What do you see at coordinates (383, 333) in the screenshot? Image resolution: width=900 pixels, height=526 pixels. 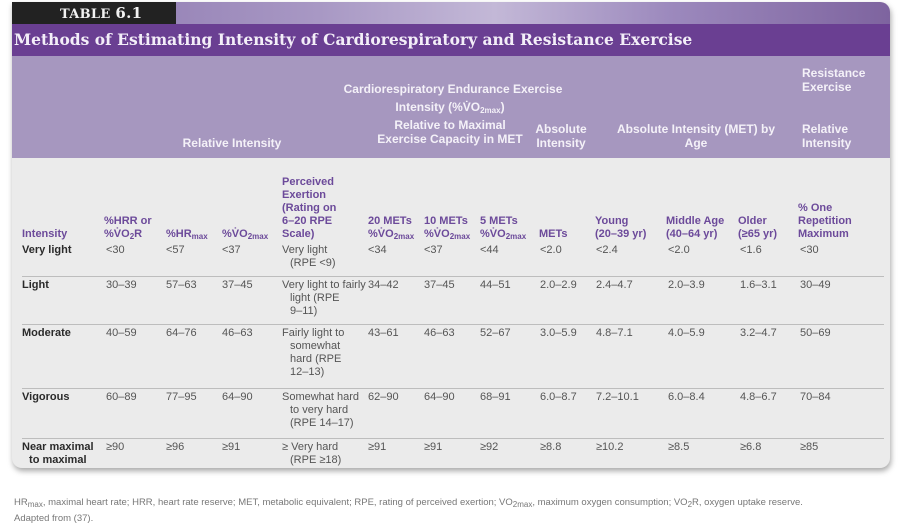 I see `cell-m20: 43–61` at bounding box center [383, 333].